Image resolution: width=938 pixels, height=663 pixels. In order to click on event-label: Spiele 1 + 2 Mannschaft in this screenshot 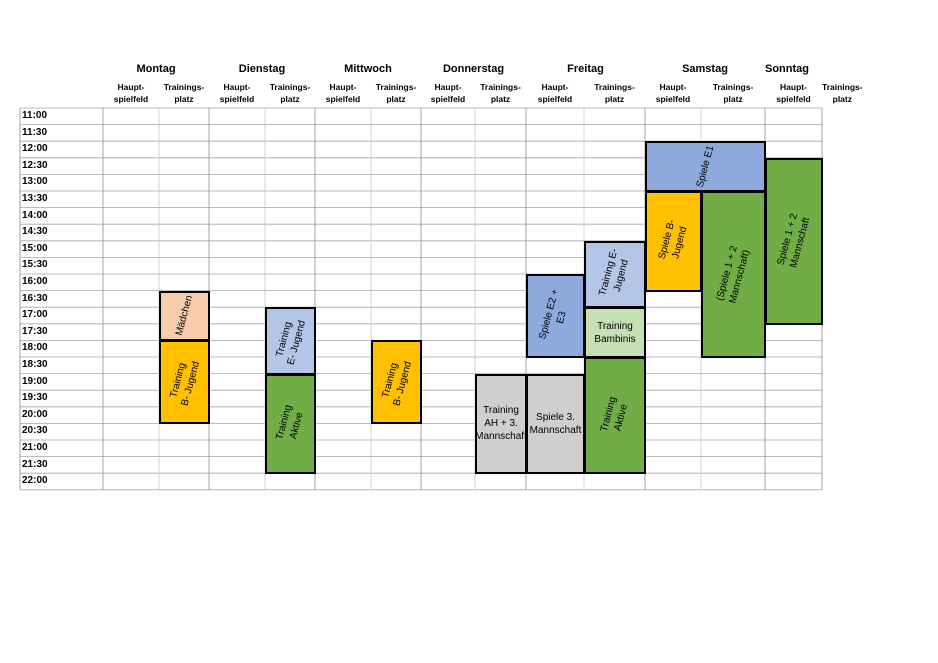, I will do `click(794, 241)`.